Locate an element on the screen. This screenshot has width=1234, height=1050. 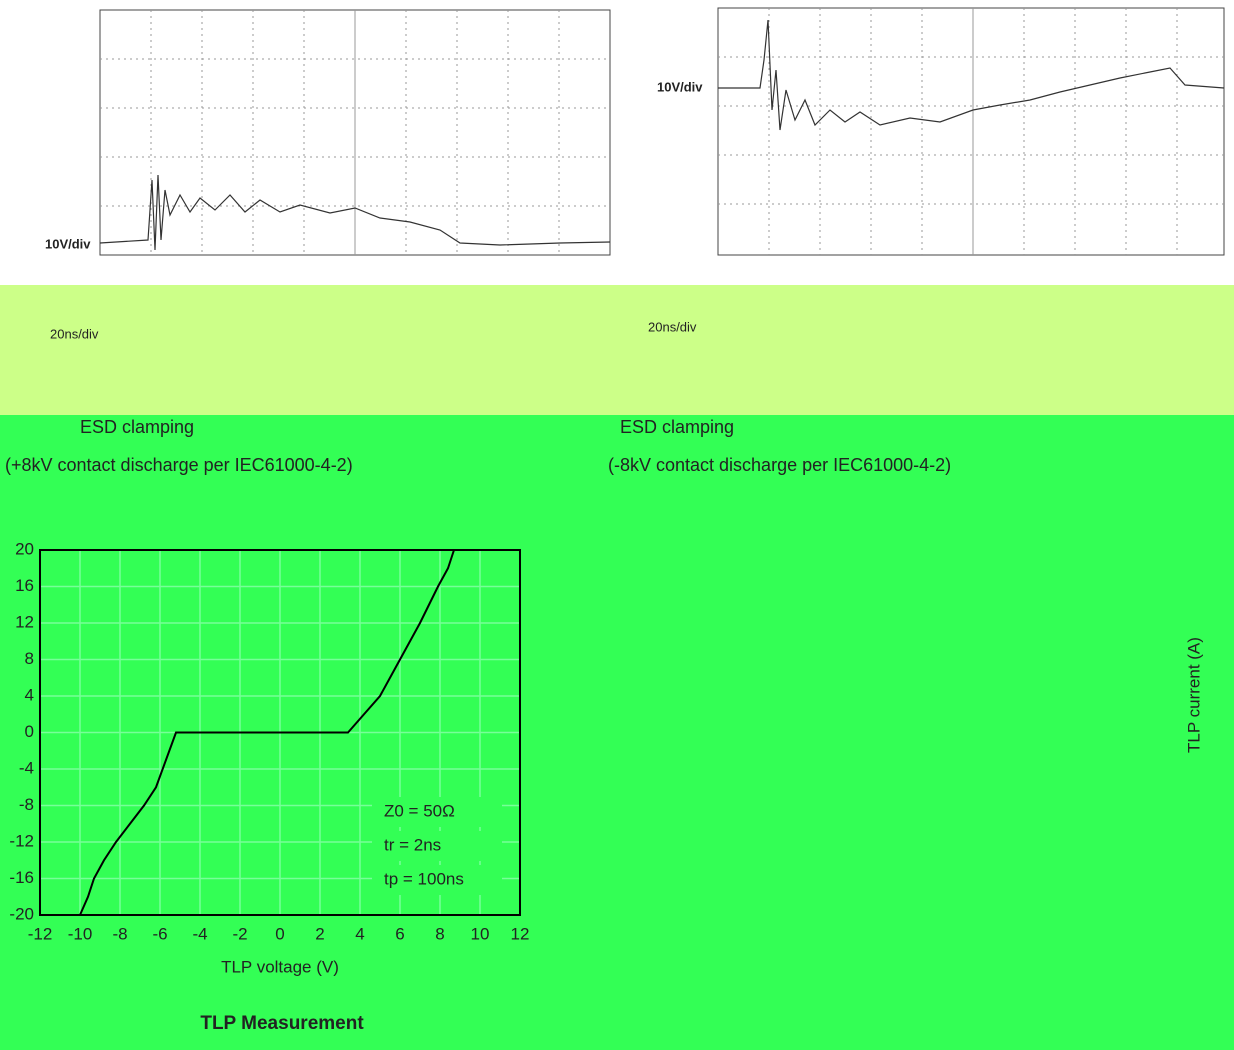
scope-frame is located at coordinates (971, 131).